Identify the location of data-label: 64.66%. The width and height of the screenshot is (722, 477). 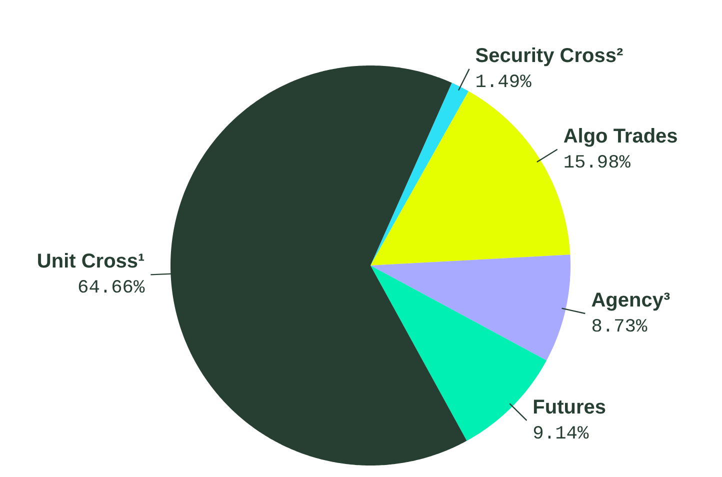
(112, 287).